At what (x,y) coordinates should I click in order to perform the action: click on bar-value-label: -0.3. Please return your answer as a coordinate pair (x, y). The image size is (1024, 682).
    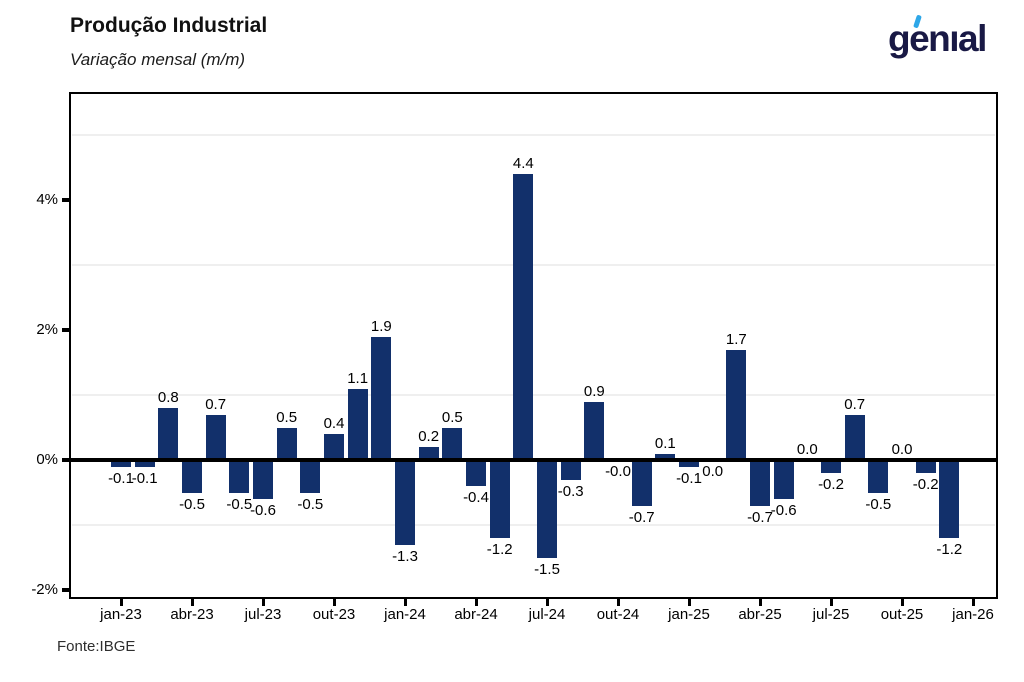
    Looking at the image, I should click on (570, 491).